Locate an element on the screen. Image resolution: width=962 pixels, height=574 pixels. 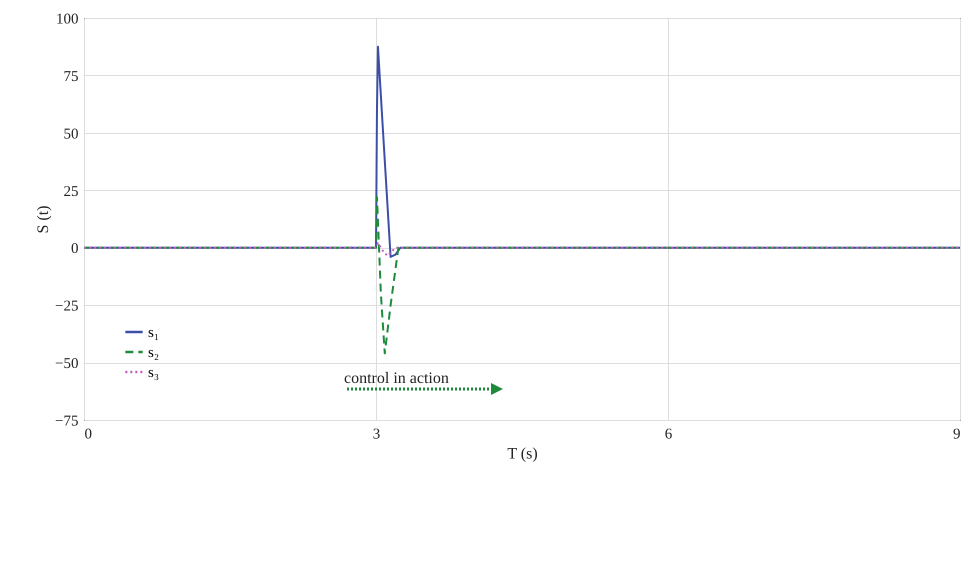
legend-label: s₁ is located at coordinates (154, 333).